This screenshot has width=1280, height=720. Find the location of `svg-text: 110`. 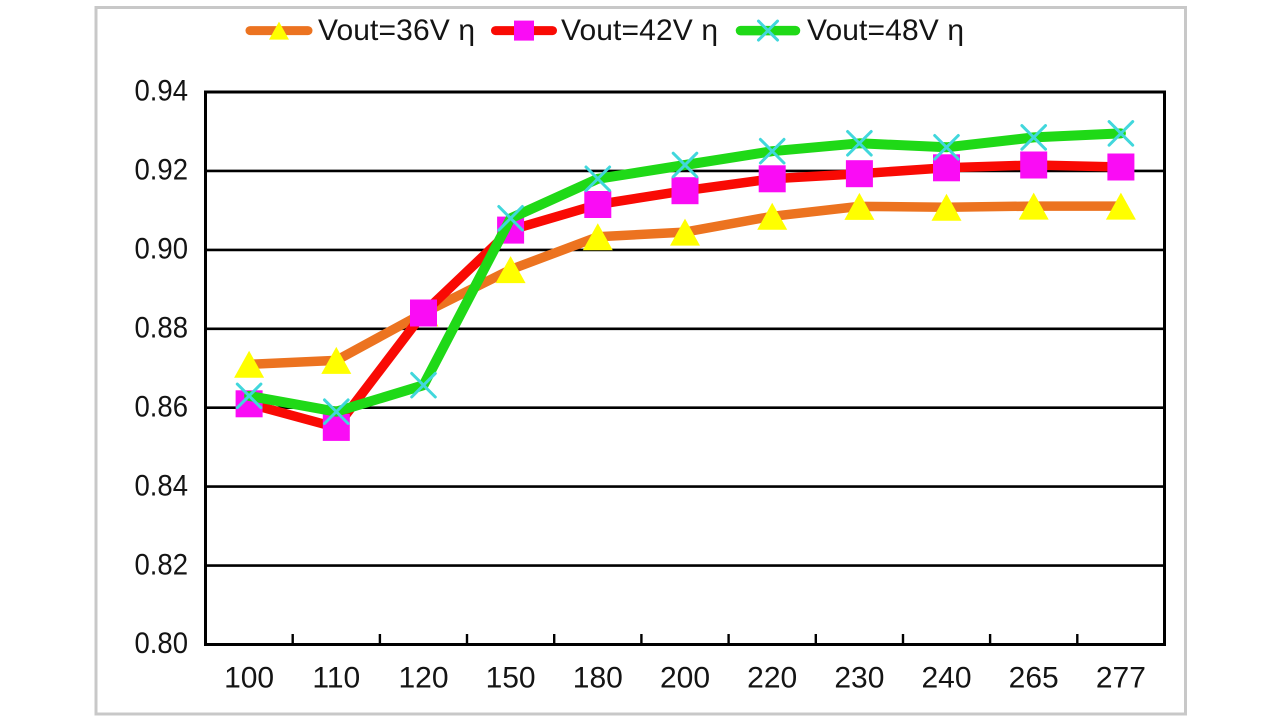

svg-text: 110 is located at coordinates (336, 678).